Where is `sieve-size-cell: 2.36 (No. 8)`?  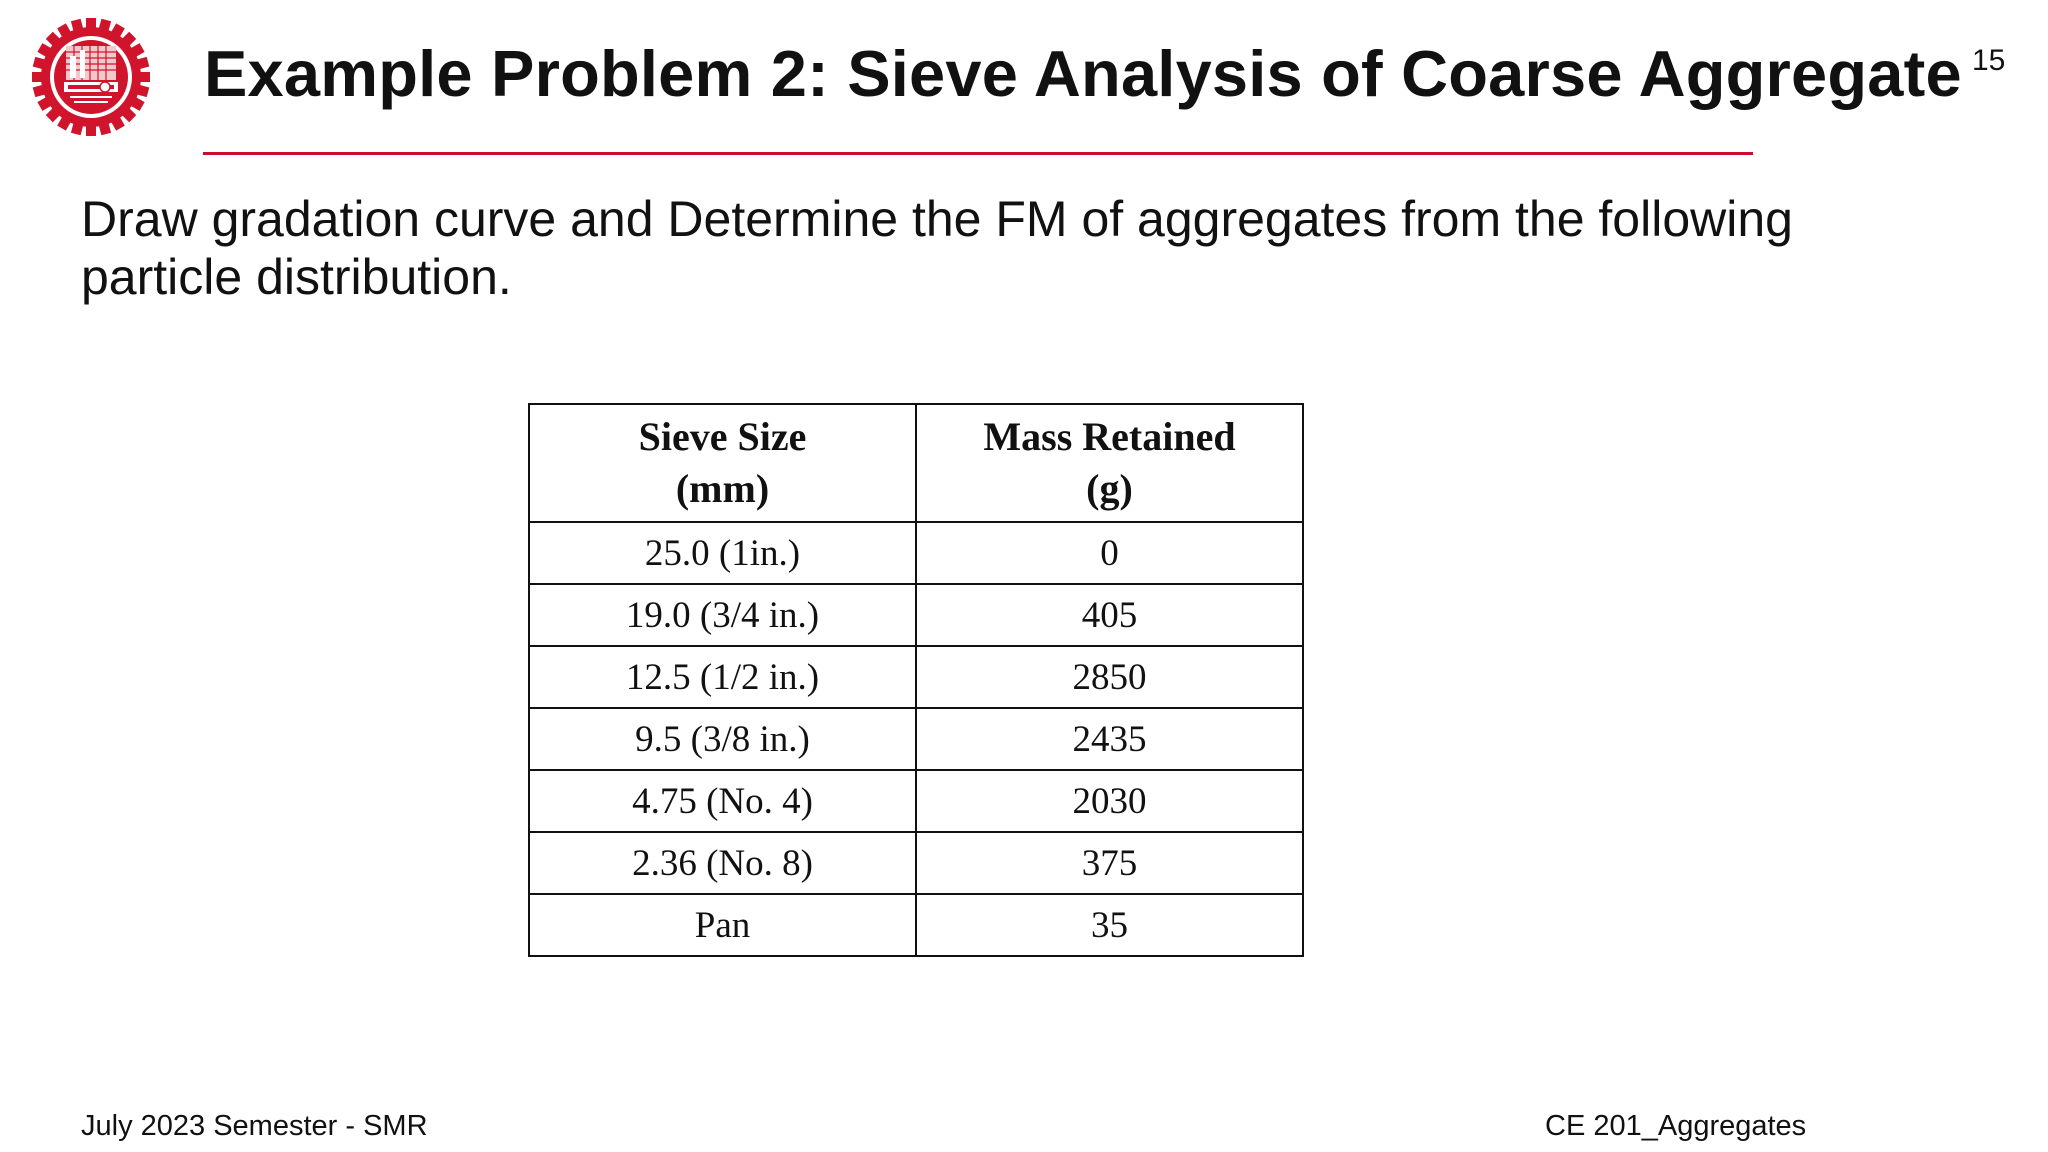 sieve-size-cell: 2.36 (No. 8) is located at coordinates (722, 863).